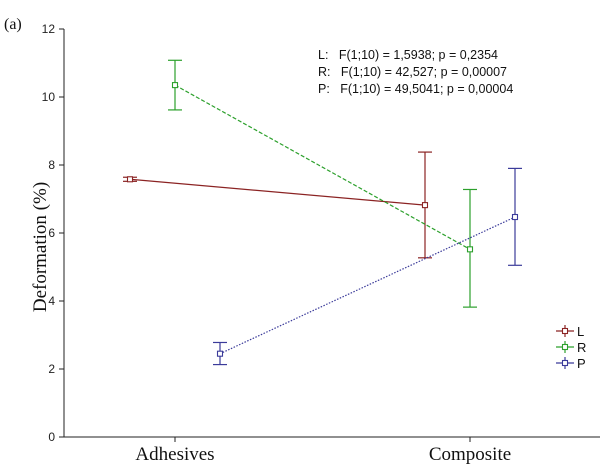 This screenshot has width=606, height=465. What do you see at coordinates (412, 72) in the screenshot?
I see `stats-line: R: F(1;10) = 42,527; p = 0,00007` at bounding box center [412, 72].